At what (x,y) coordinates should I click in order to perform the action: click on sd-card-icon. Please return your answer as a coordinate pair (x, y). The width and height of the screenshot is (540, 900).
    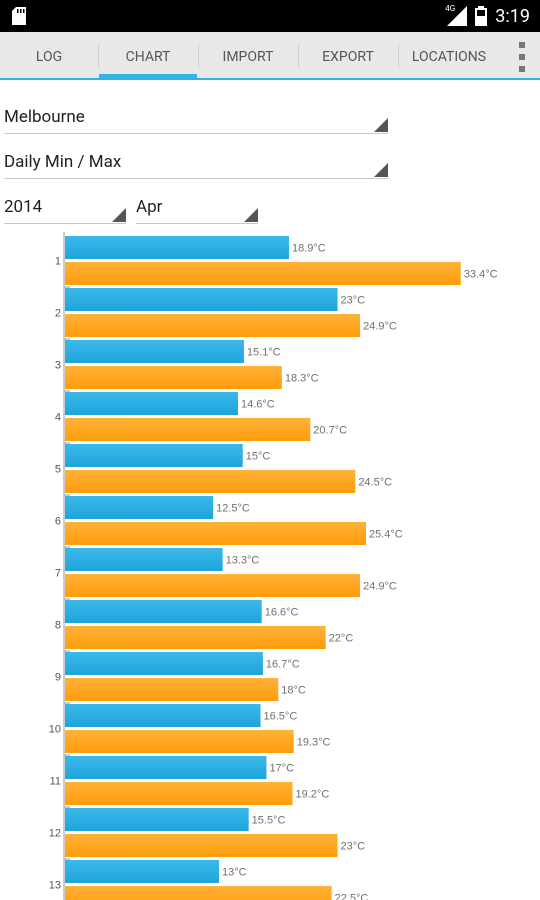
    Looking at the image, I should click on (19, 16).